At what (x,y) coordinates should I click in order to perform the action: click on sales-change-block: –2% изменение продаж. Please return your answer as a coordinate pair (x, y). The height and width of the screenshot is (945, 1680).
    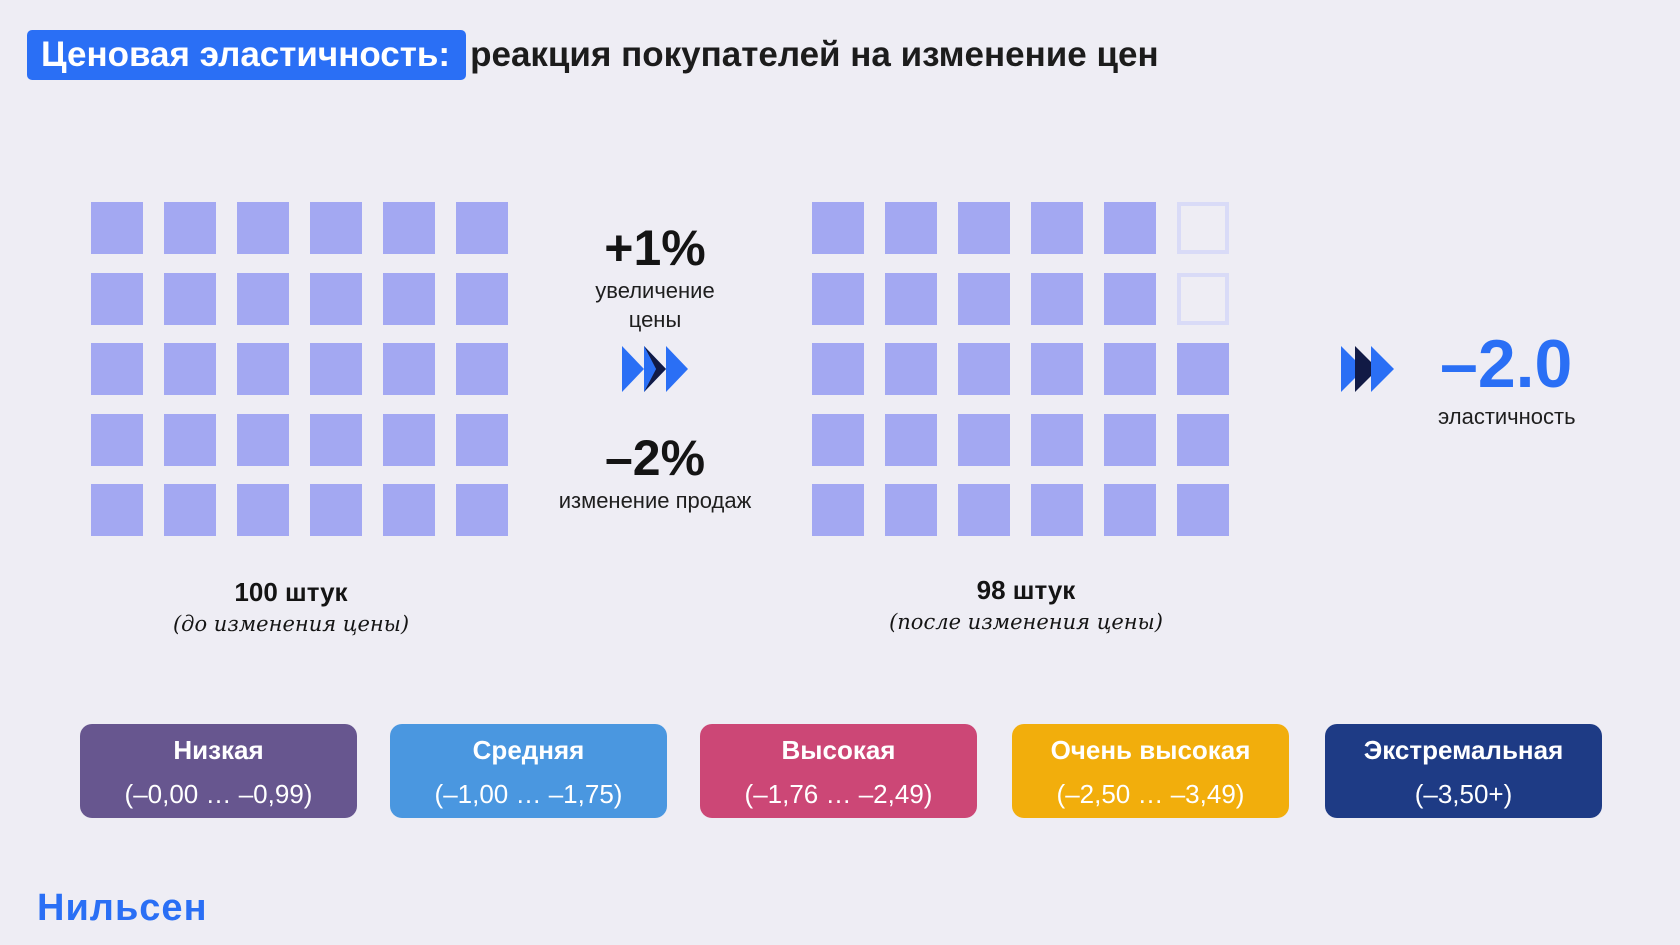
    Looking at the image, I should click on (655, 472).